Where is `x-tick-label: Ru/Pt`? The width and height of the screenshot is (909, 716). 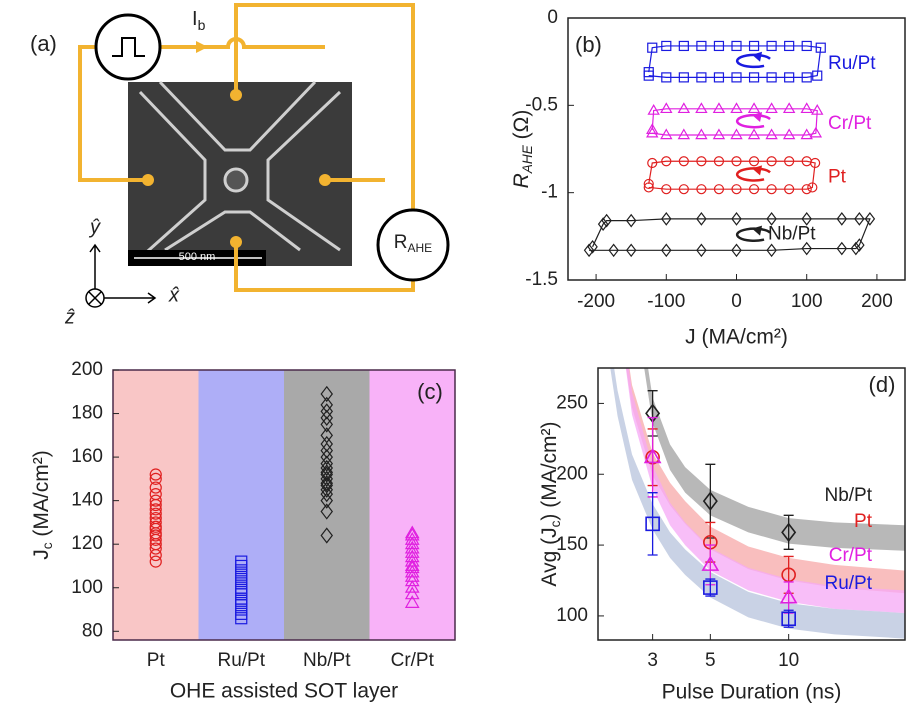 x-tick-label: Ru/Pt is located at coordinates (241, 660).